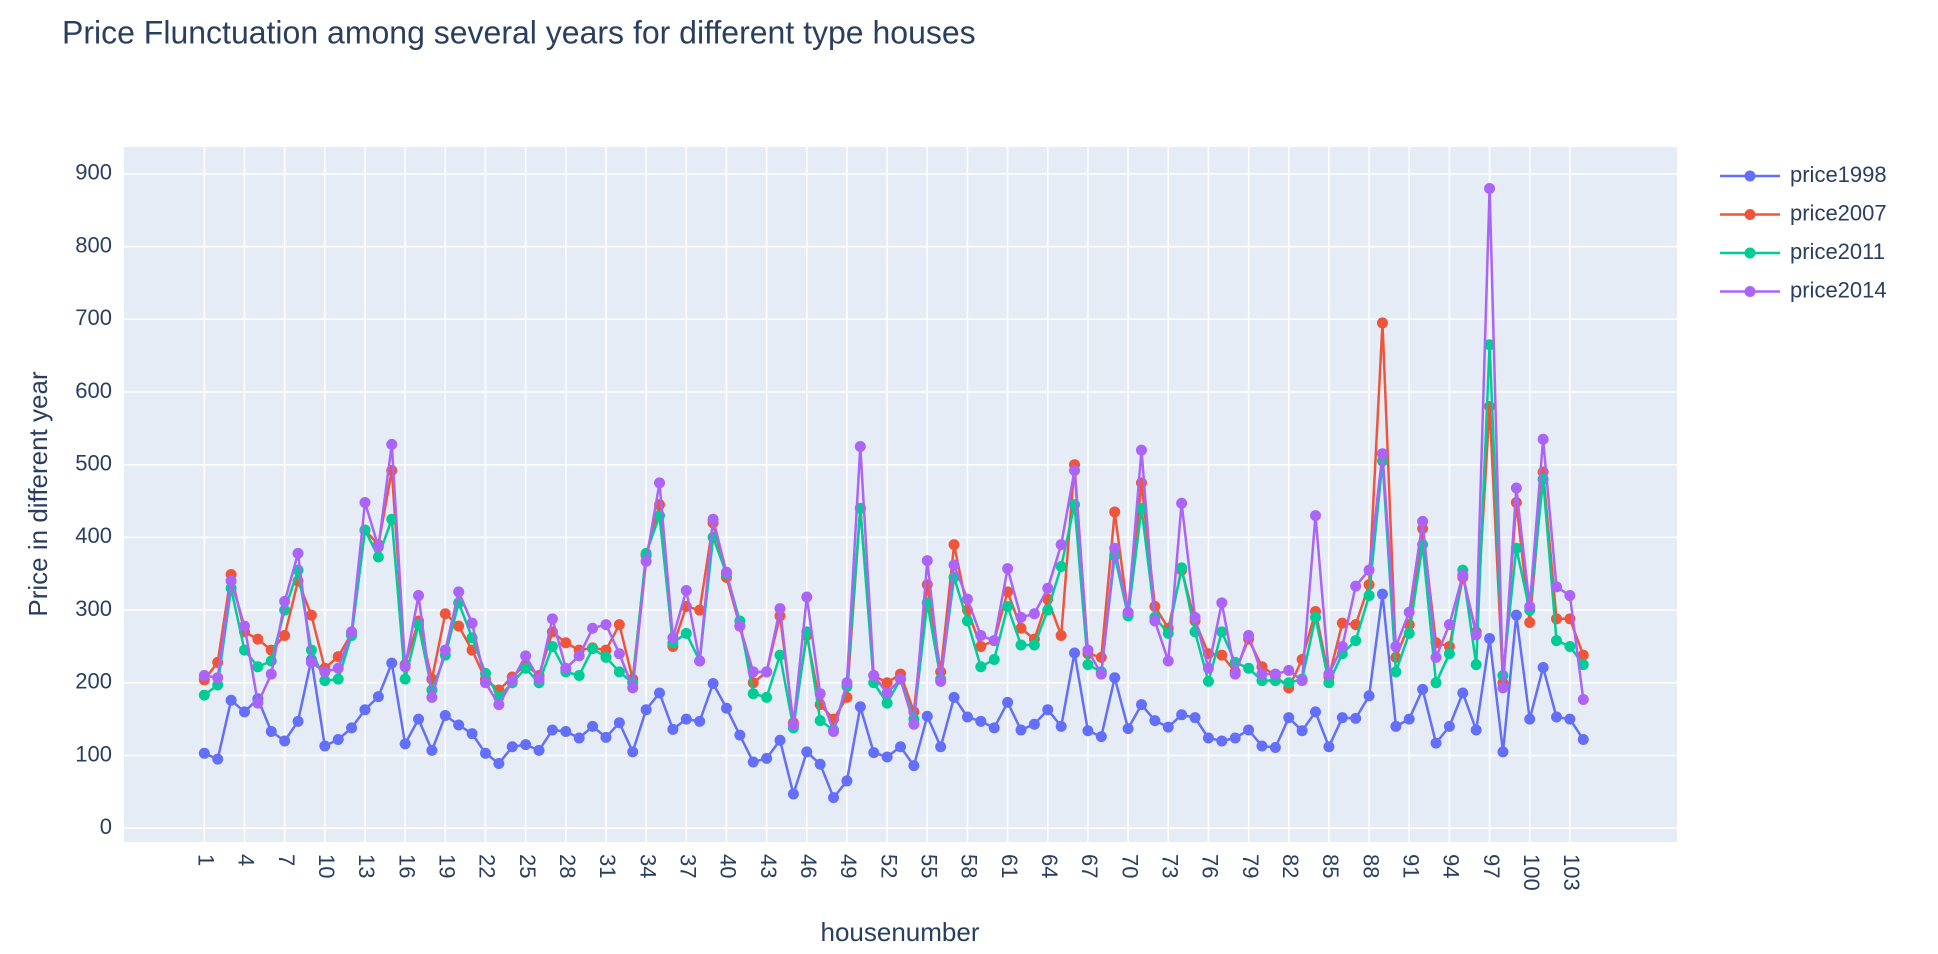 This screenshot has height=954, width=1938. What do you see at coordinates (607, 866) in the screenshot?
I see `x-tick-label: 31` at bounding box center [607, 866].